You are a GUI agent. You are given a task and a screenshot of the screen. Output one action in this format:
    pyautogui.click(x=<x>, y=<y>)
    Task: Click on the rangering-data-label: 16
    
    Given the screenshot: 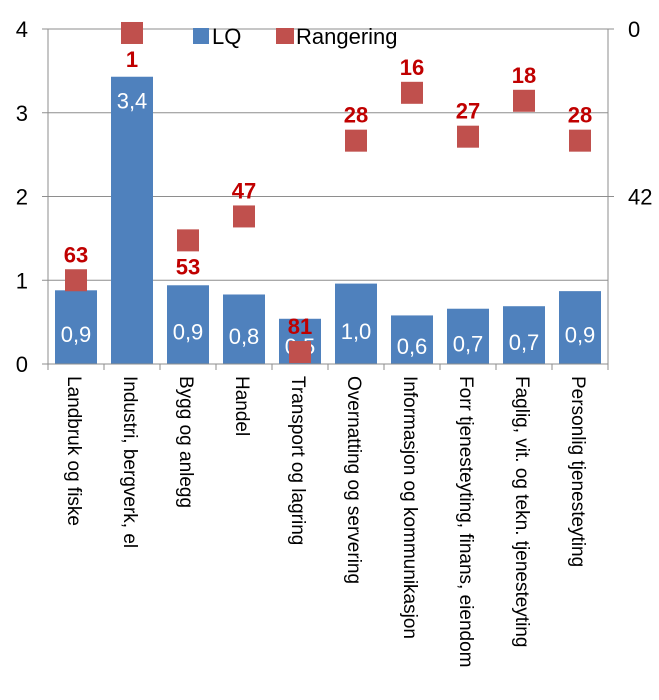 What is the action you would take?
    pyautogui.click(x=412, y=67)
    